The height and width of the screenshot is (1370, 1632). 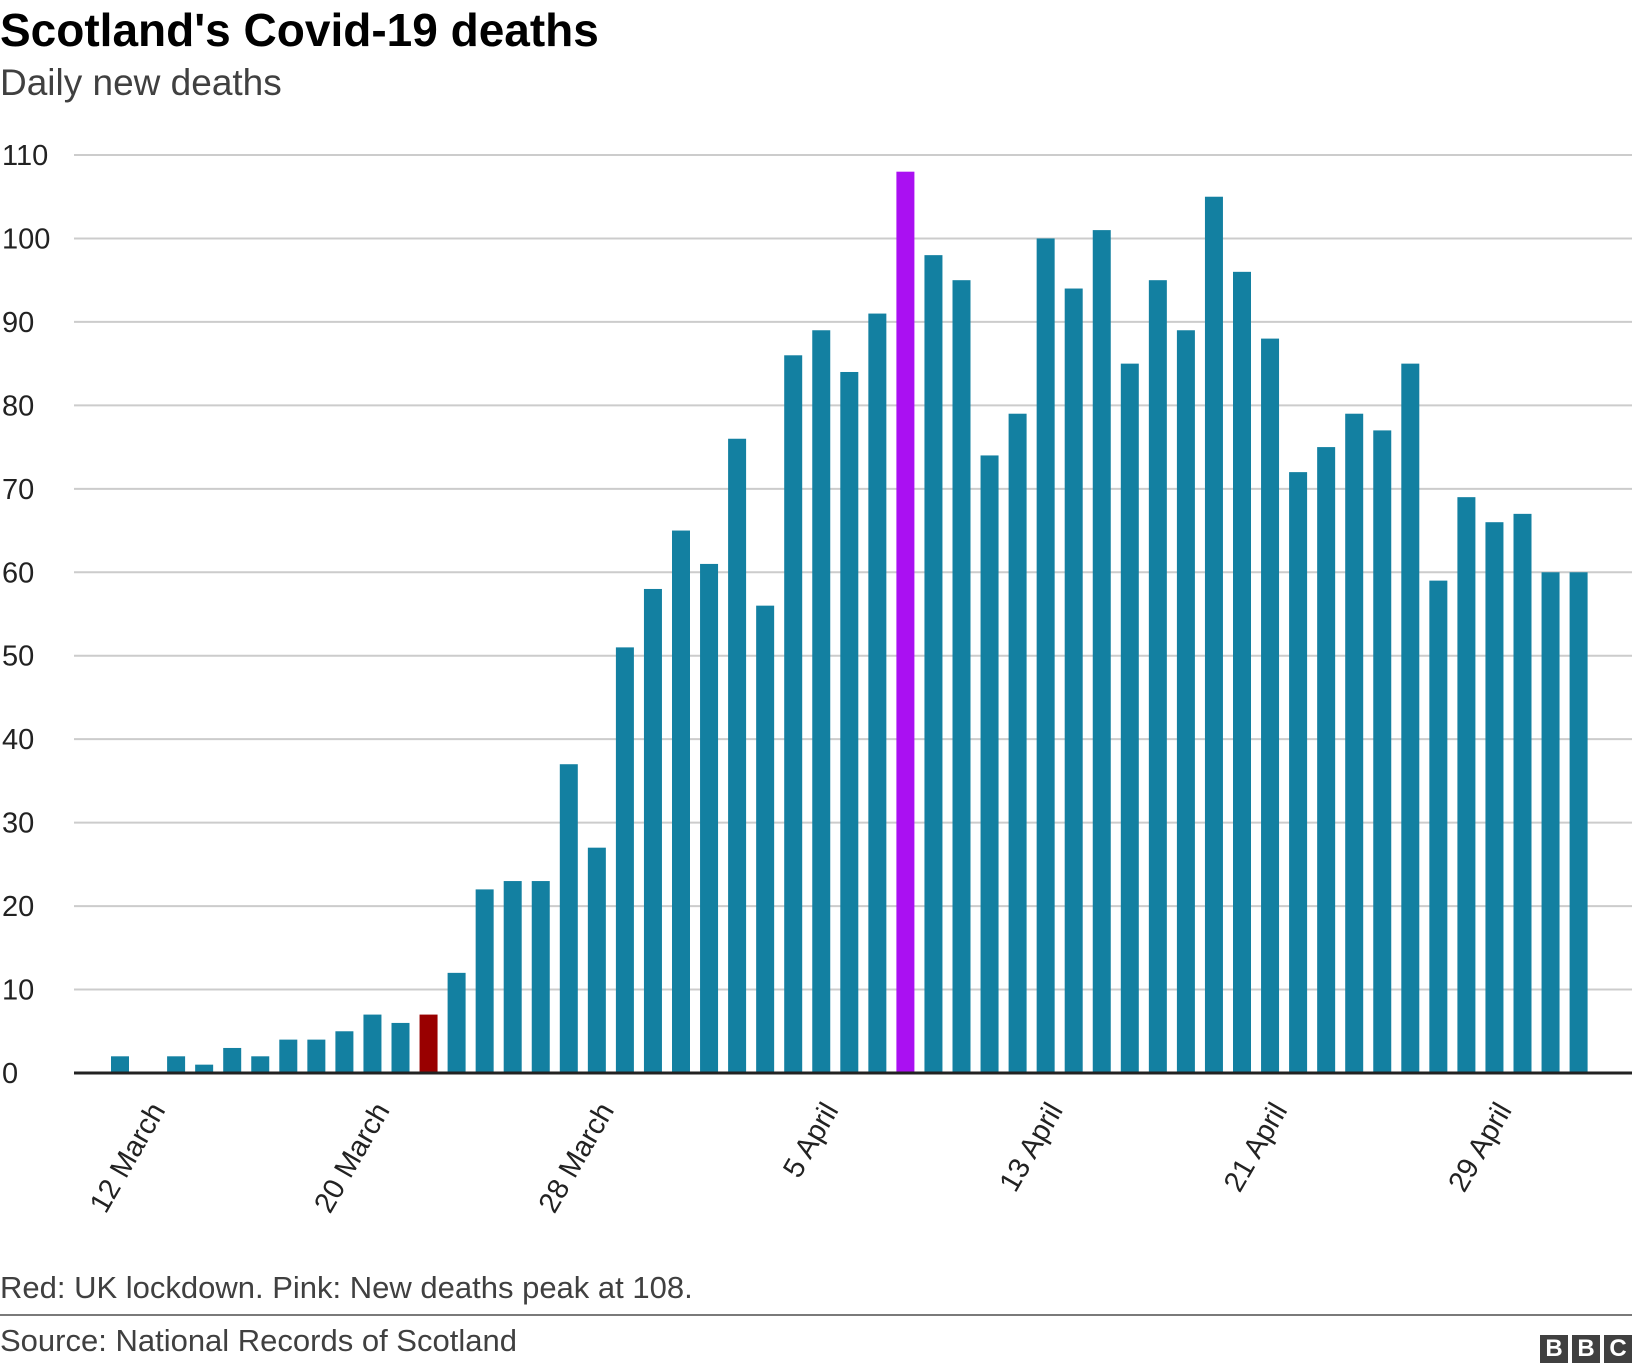 What do you see at coordinates (26, 239) in the screenshot?
I see `y-tick-label: 100` at bounding box center [26, 239].